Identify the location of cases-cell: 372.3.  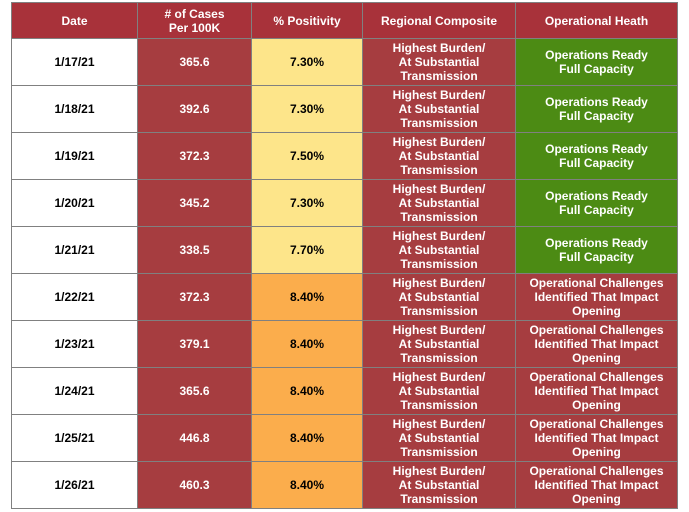
(194, 297).